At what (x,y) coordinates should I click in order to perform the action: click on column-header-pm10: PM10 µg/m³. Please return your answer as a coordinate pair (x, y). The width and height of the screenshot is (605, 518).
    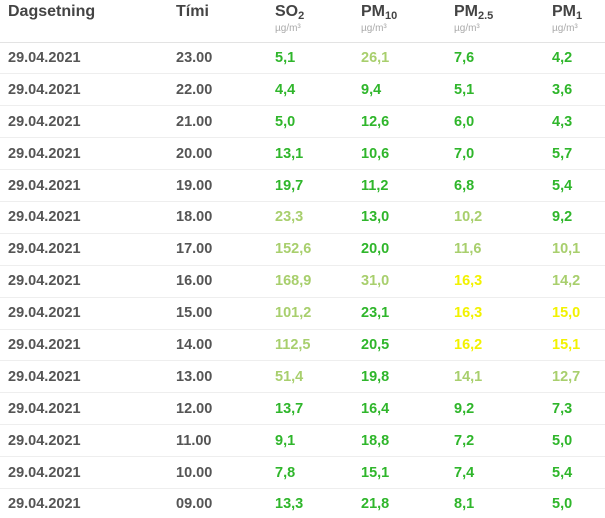
    Looking at the image, I should click on (399, 21).